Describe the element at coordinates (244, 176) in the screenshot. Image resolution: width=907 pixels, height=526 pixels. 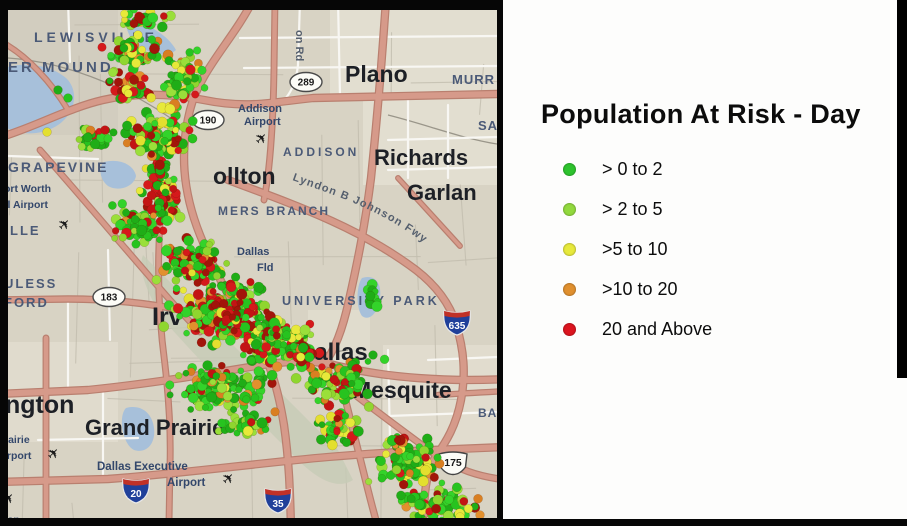
I see `map-label: ollton` at that location.